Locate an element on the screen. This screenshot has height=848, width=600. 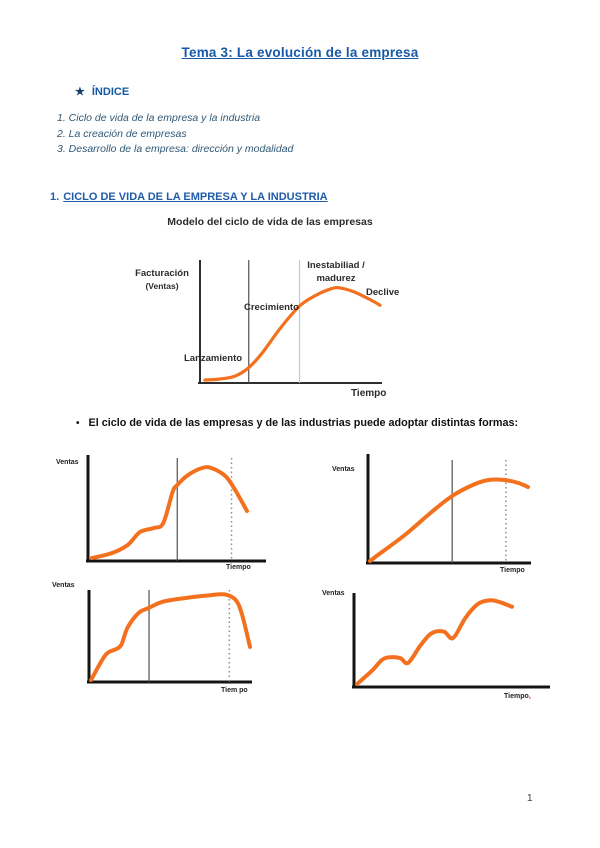
index-heading: ÍNDICE is located at coordinates (110, 92).